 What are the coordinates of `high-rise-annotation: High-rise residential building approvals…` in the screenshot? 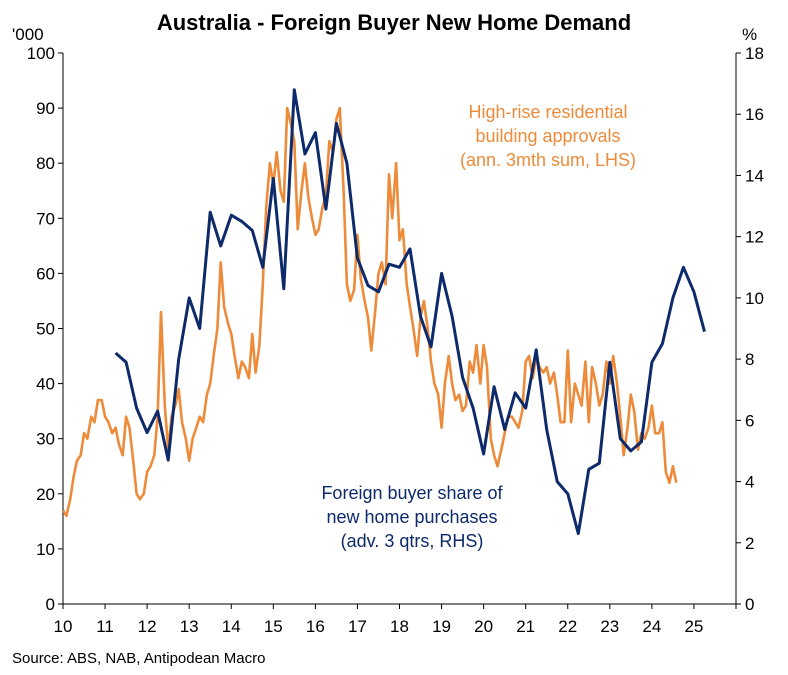 It's located at (548, 136).